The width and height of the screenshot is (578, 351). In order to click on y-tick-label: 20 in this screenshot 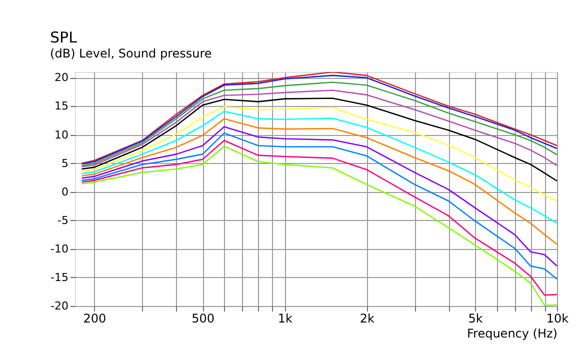, I will do `click(61, 77)`.